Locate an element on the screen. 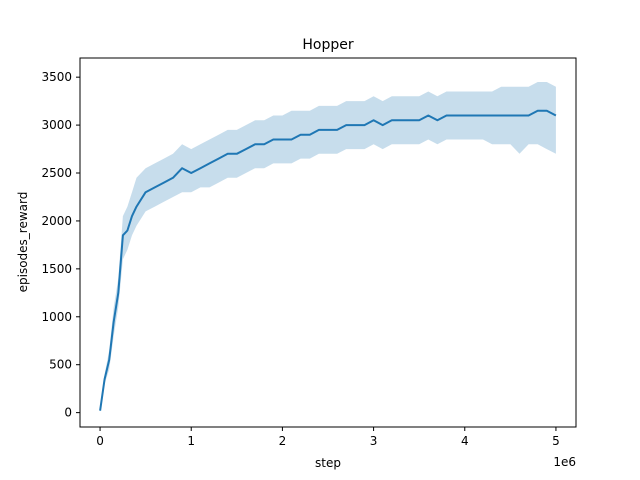 Image resolution: width=640 pixels, height=480 pixels. y-axis-label: episodes_reward is located at coordinates (23, 242).